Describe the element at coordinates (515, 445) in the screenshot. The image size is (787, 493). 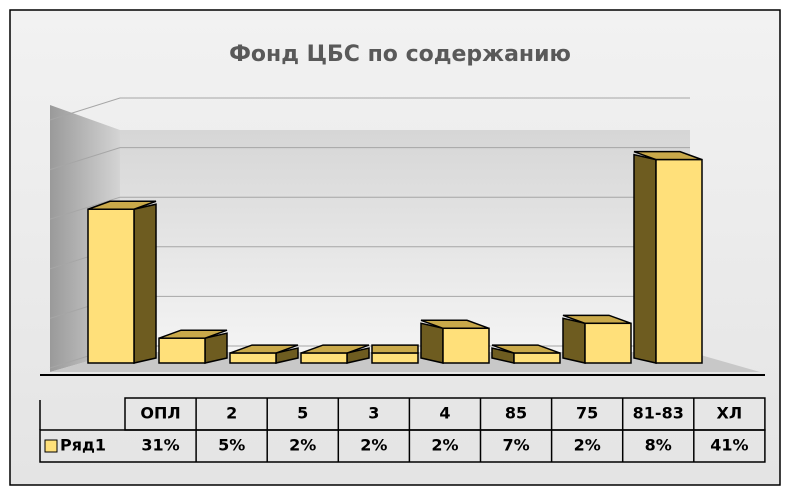
I see `value-label: 7%` at that location.